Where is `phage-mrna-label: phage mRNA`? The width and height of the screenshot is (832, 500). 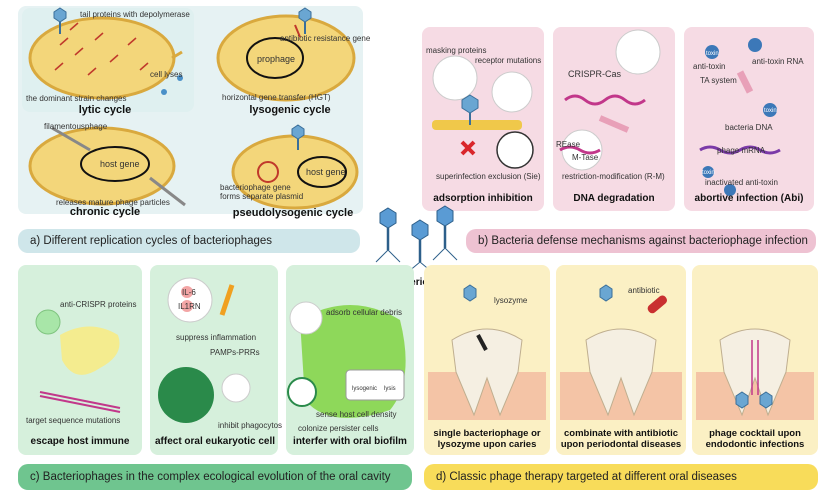
phage-mrna-label: phage mRNA is located at coordinates (741, 150).